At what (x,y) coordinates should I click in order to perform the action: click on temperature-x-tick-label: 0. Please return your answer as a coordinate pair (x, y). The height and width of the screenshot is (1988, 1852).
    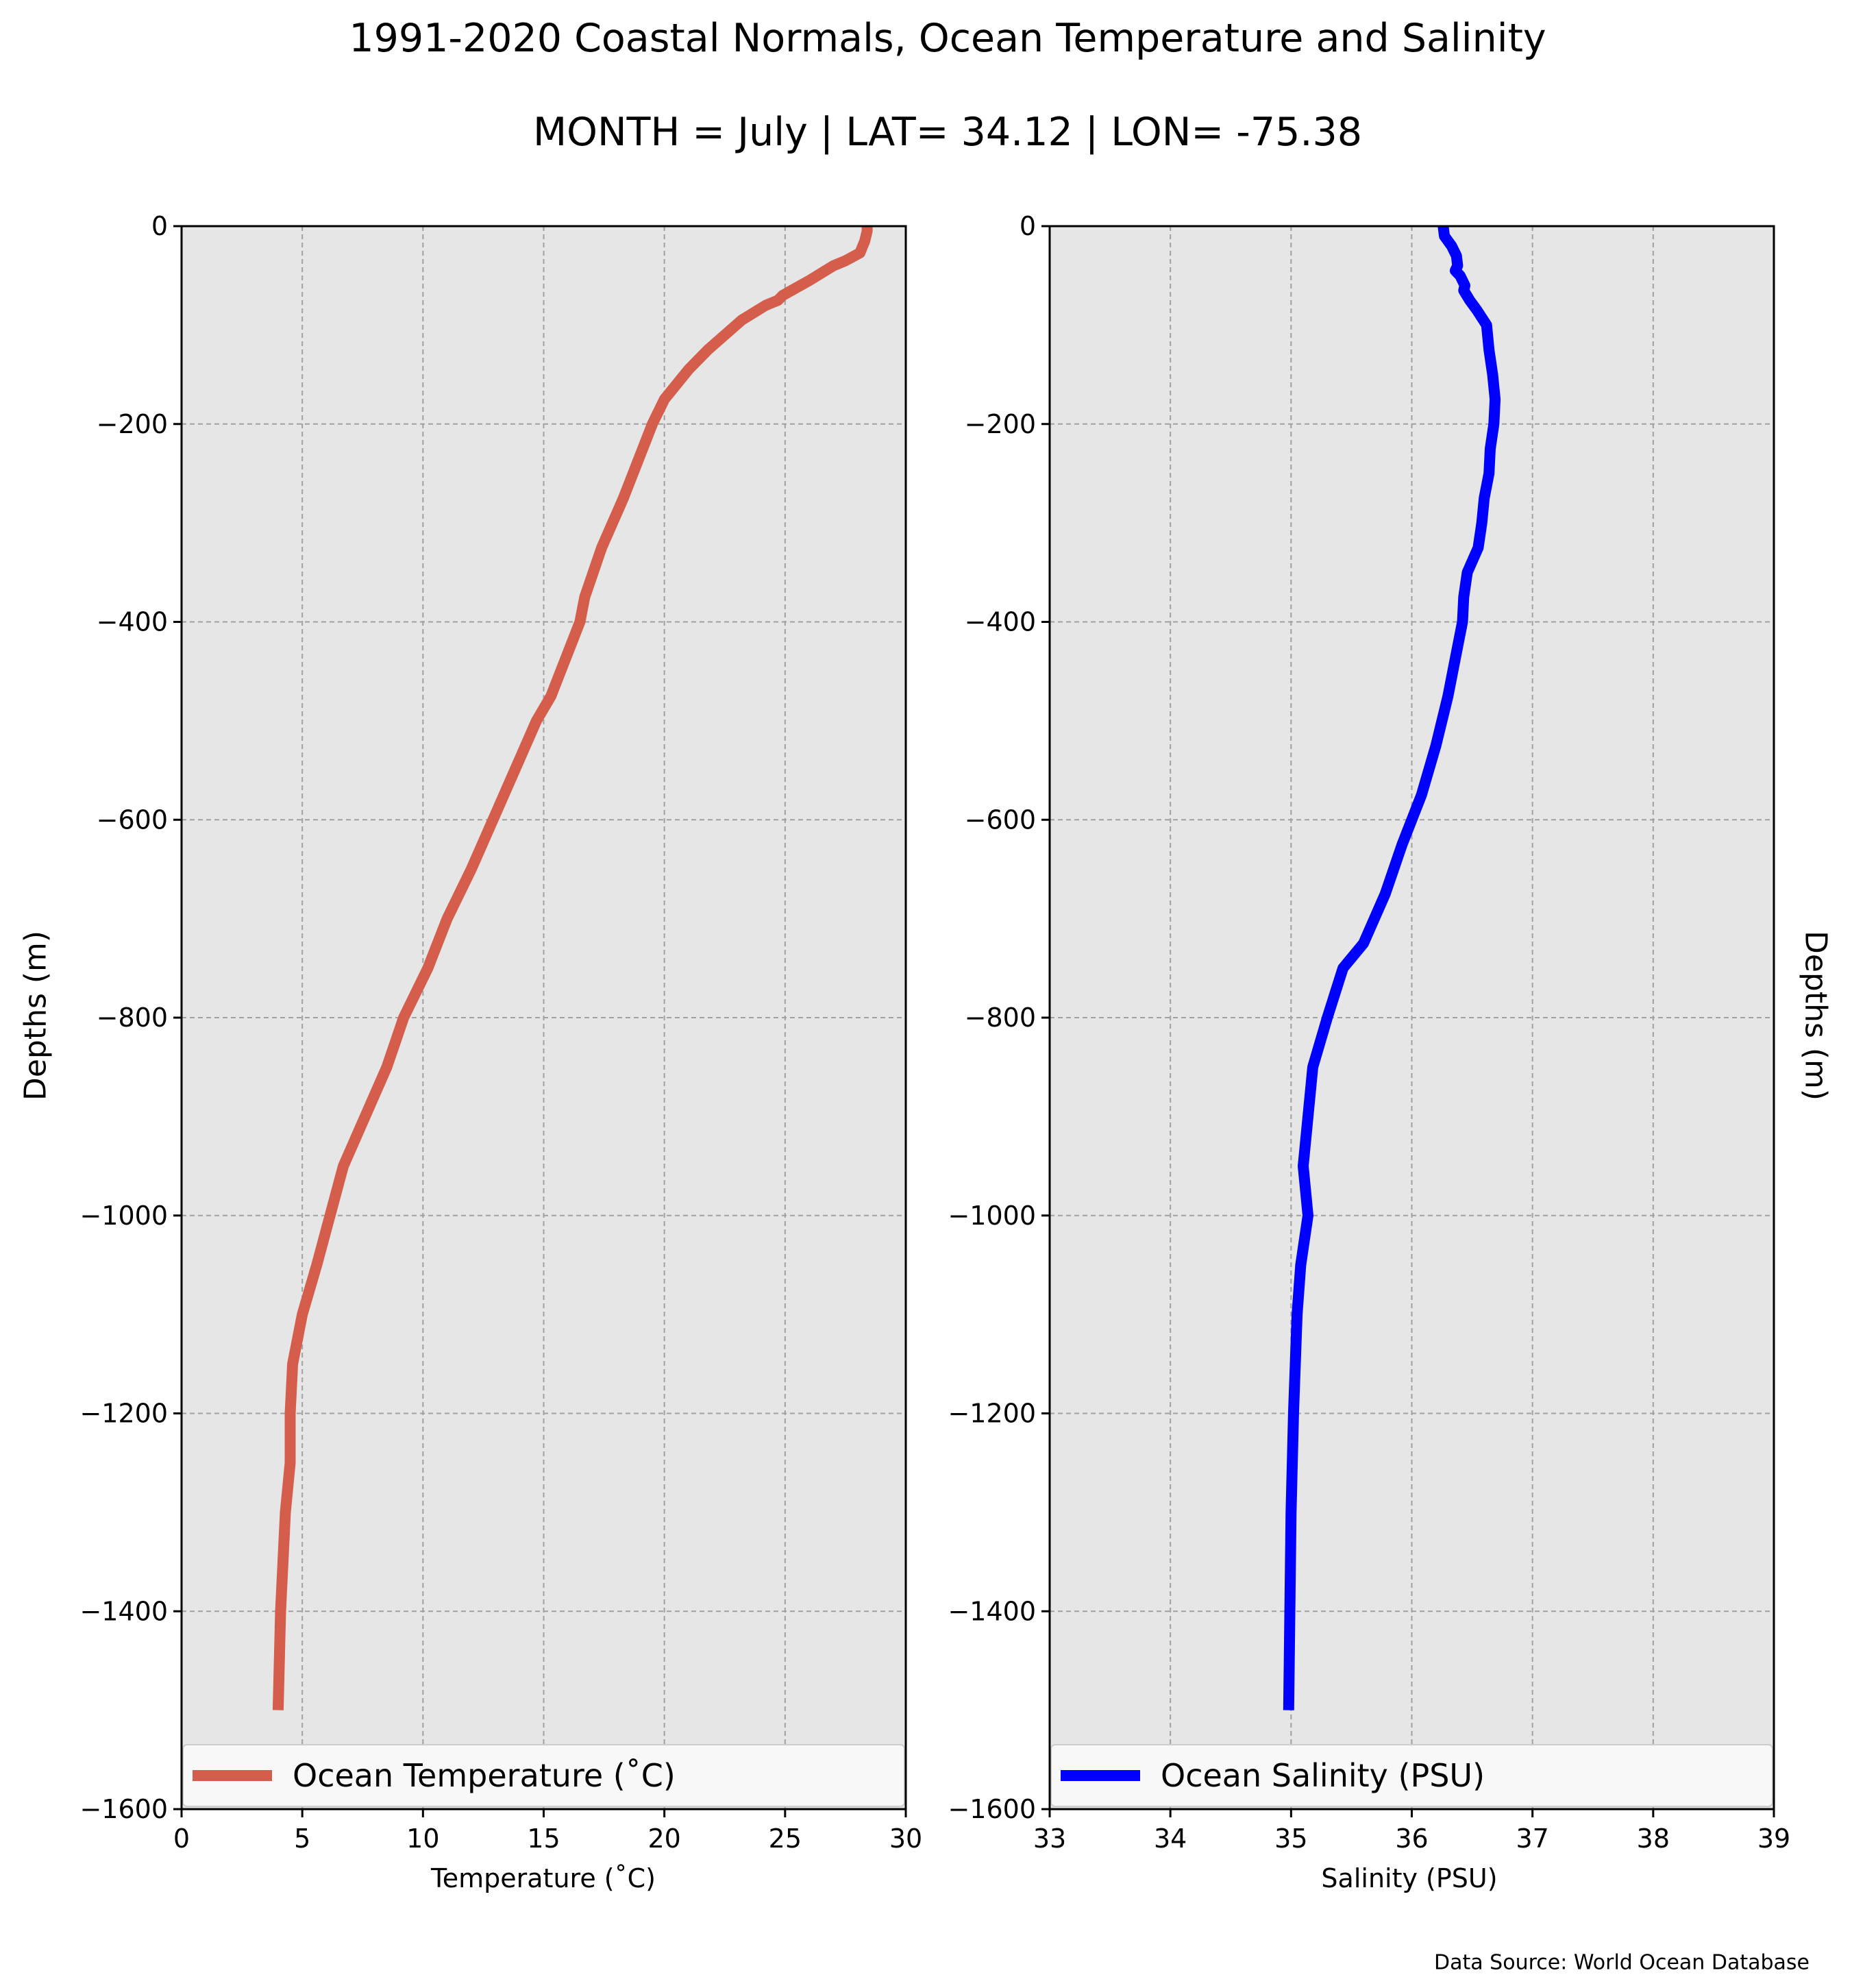
    Looking at the image, I should click on (181, 1839).